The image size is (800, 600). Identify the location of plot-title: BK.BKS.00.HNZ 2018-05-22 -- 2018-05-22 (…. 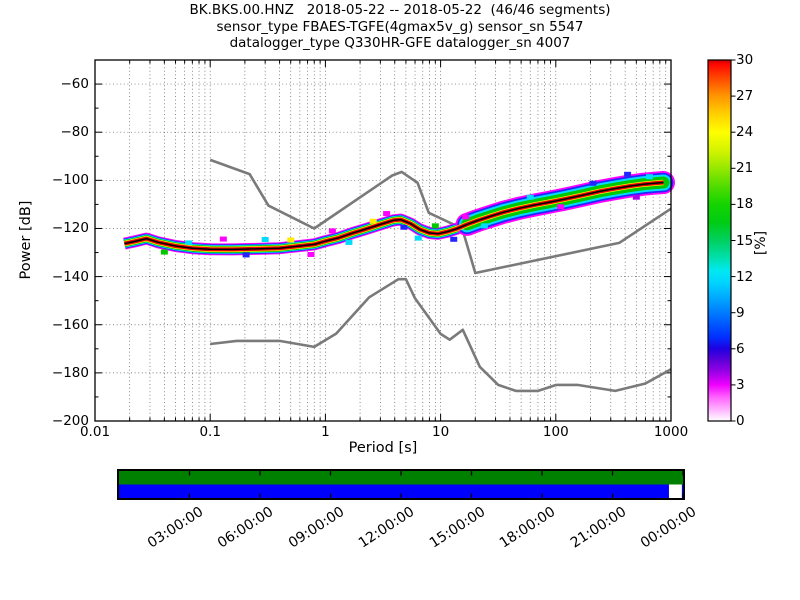
(400, 10).